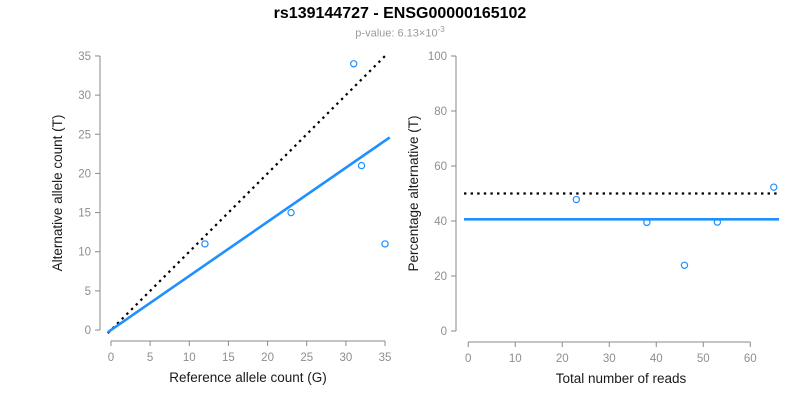  What do you see at coordinates (396, 33) in the screenshot?
I see `p-value-text: p-value: 6.13×10` at bounding box center [396, 33].